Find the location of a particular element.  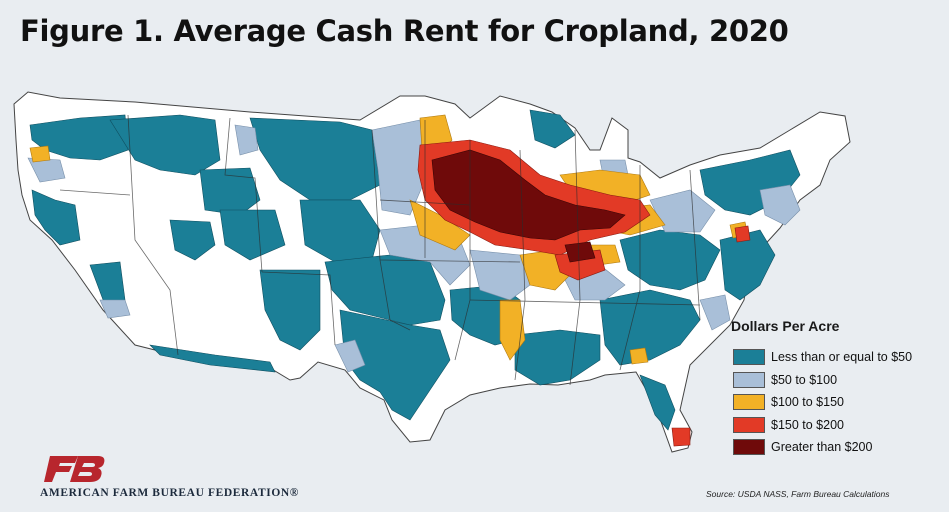

legend-title: Dollars Per Acre is located at coordinates (785, 326).